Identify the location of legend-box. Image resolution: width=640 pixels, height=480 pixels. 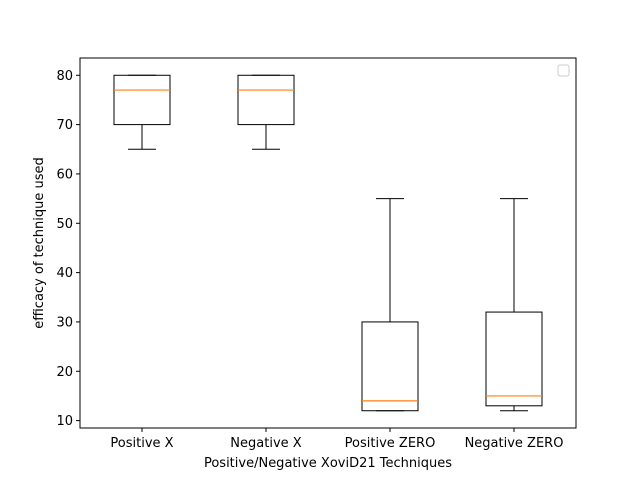
(563, 70).